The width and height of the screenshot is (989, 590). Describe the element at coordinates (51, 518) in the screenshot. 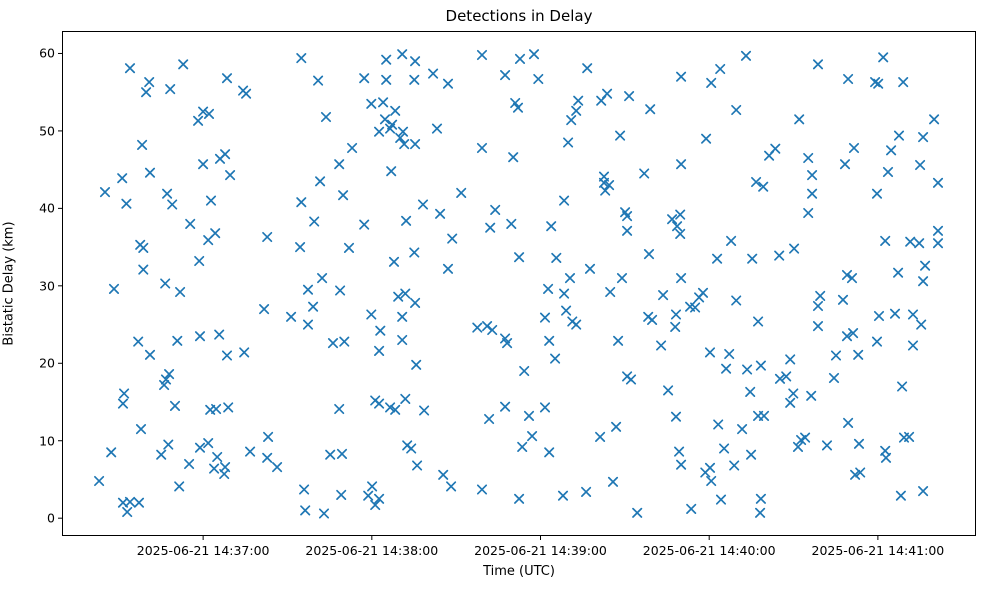

I see `y-tick-label: 0` at that location.